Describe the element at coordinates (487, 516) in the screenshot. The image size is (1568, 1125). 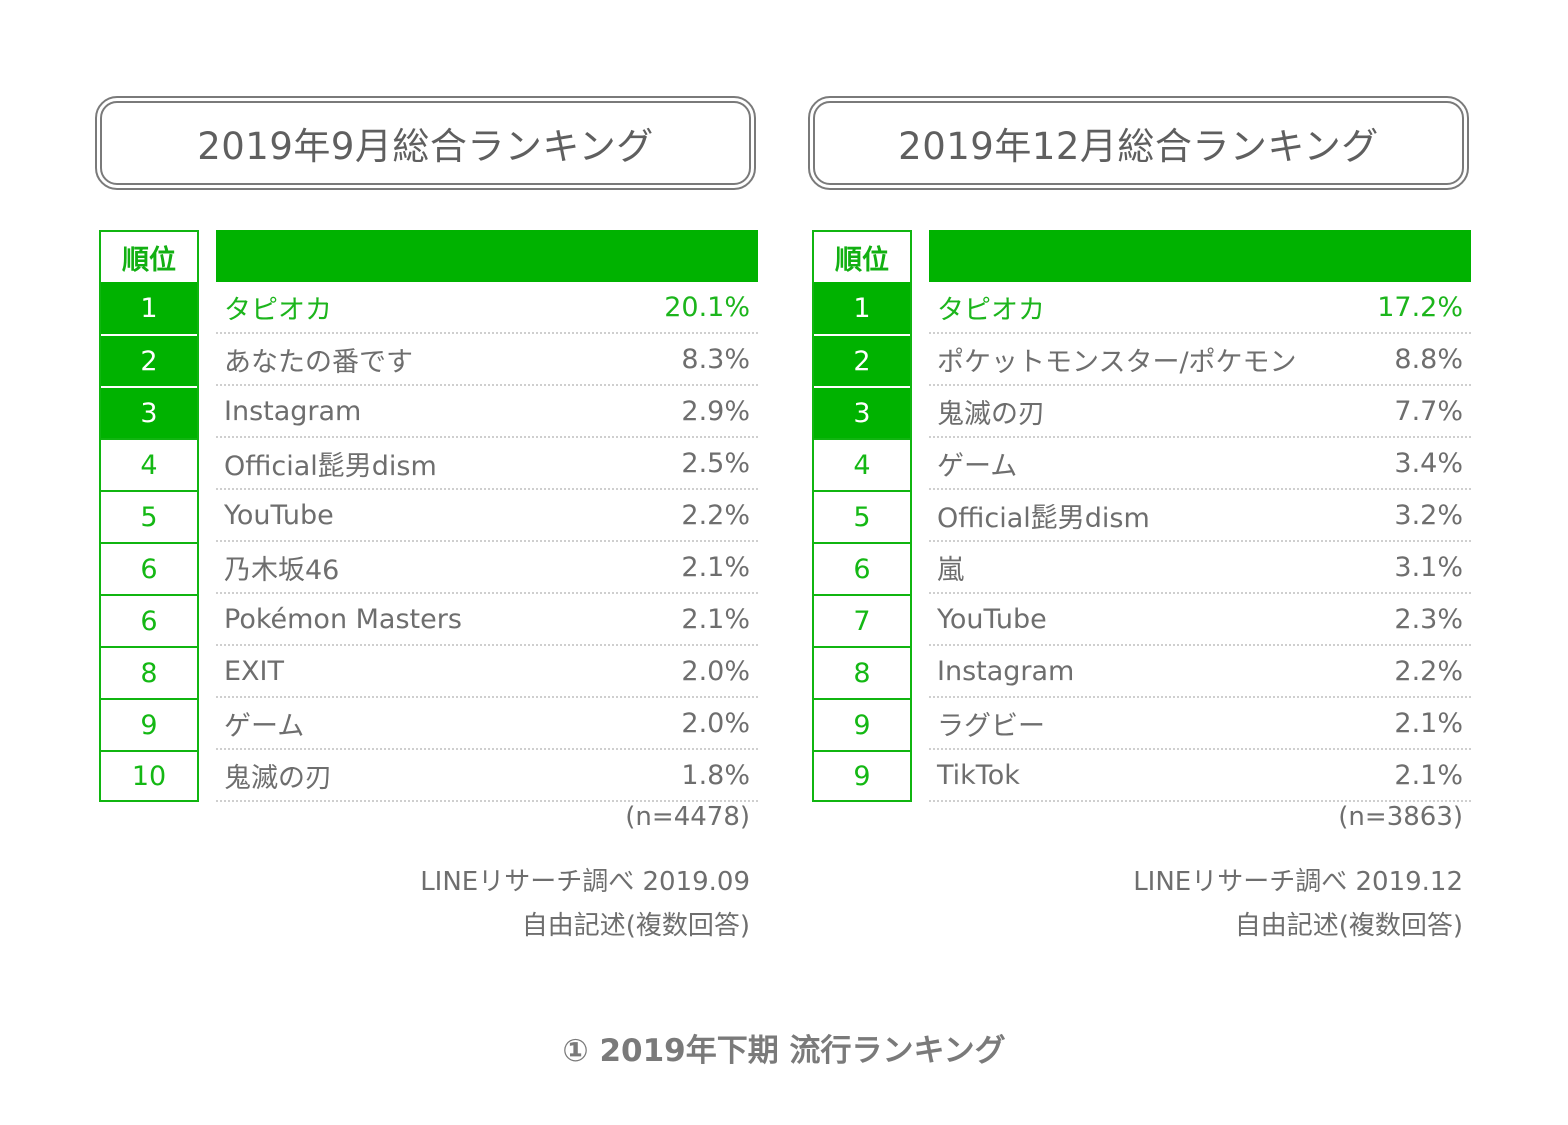
I see `ranking-row: YouTube 2.2%` at that location.